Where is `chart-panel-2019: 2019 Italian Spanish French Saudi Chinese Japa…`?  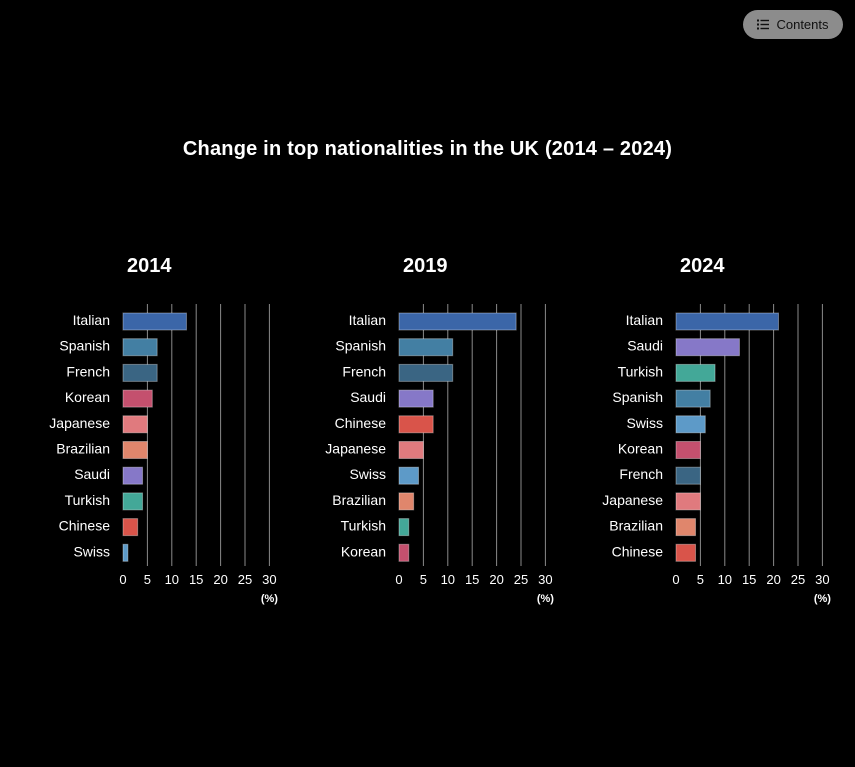 chart-panel-2019: 2019 Italian Spanish French Saudi Chinese Japa… is located at coordinates (439, 430).